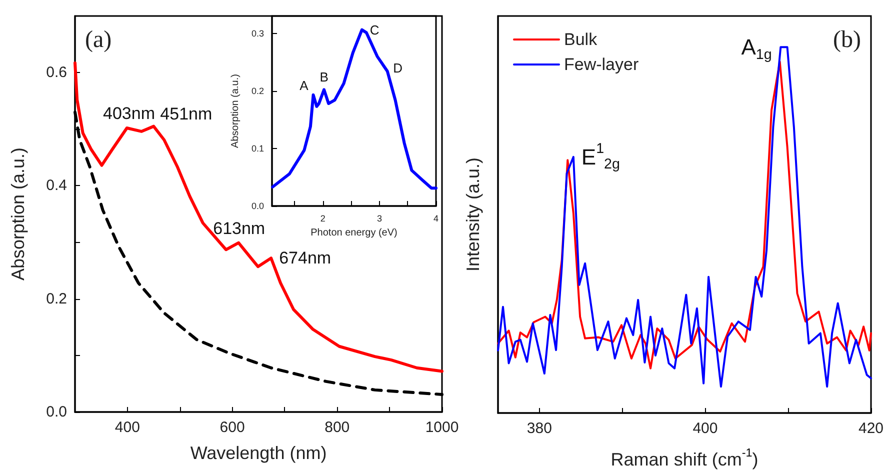  What do you see at coordinates (354, 232) in the screenshot?
I see `x-axis-title: Photon energy (eV)` at bounding box center [354, 232].